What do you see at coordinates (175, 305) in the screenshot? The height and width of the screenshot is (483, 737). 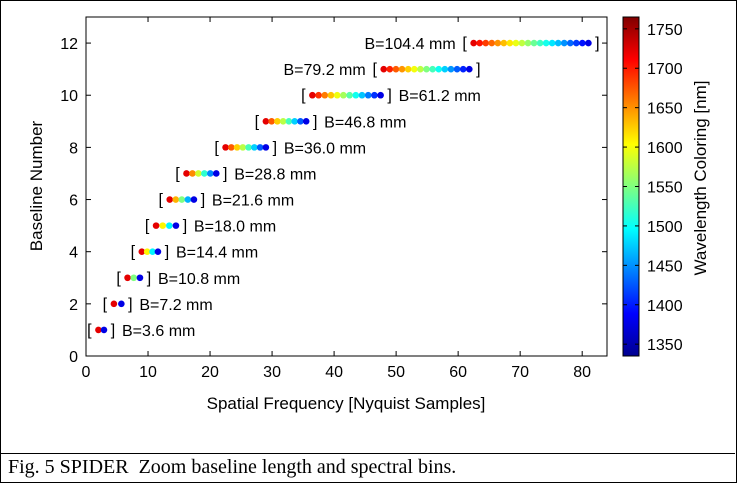 I see `baseline-label: B=7.2 mm` at bounding box center [175, 305].